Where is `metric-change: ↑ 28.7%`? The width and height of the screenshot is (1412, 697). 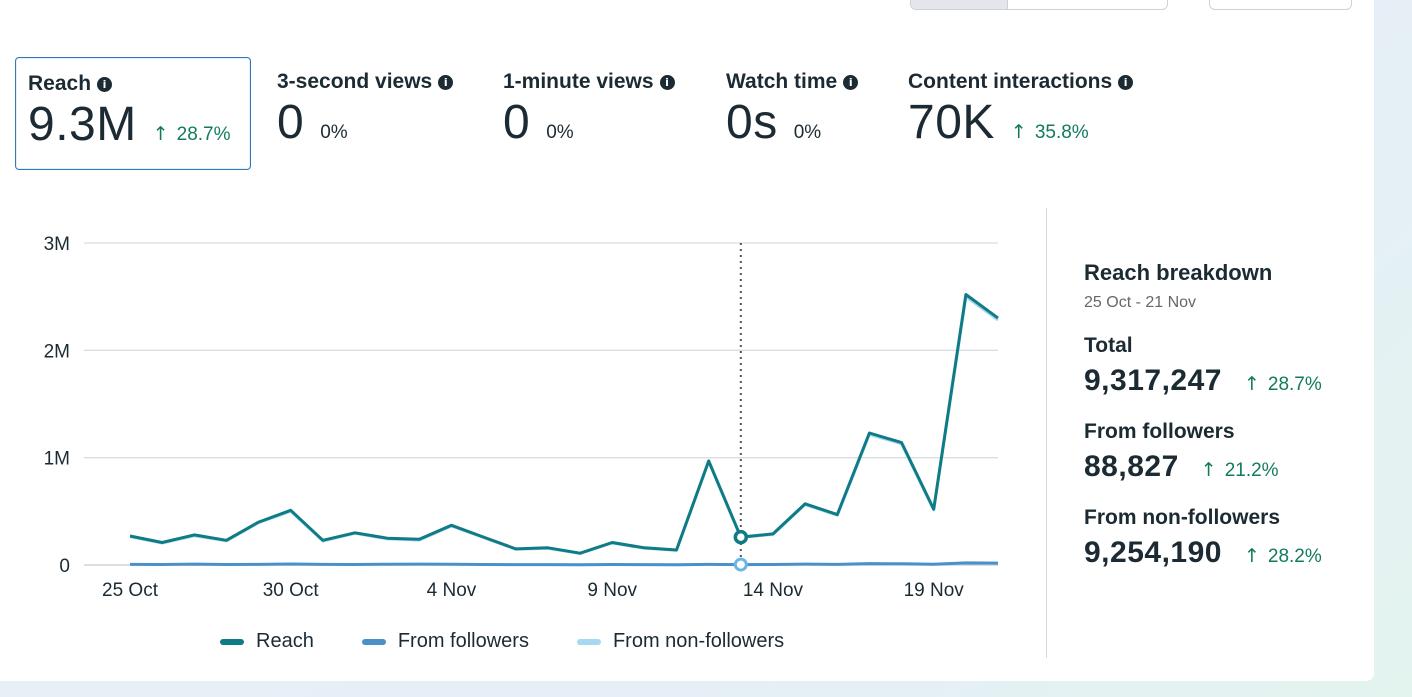 metric-change: ↑ 28.7% is located at coordinates (191, 134).